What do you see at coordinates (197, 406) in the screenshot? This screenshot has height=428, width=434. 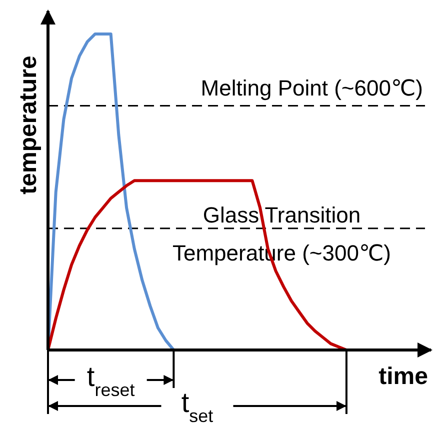 I see `text: t$_{set}$` at bounding box center [197, 406].